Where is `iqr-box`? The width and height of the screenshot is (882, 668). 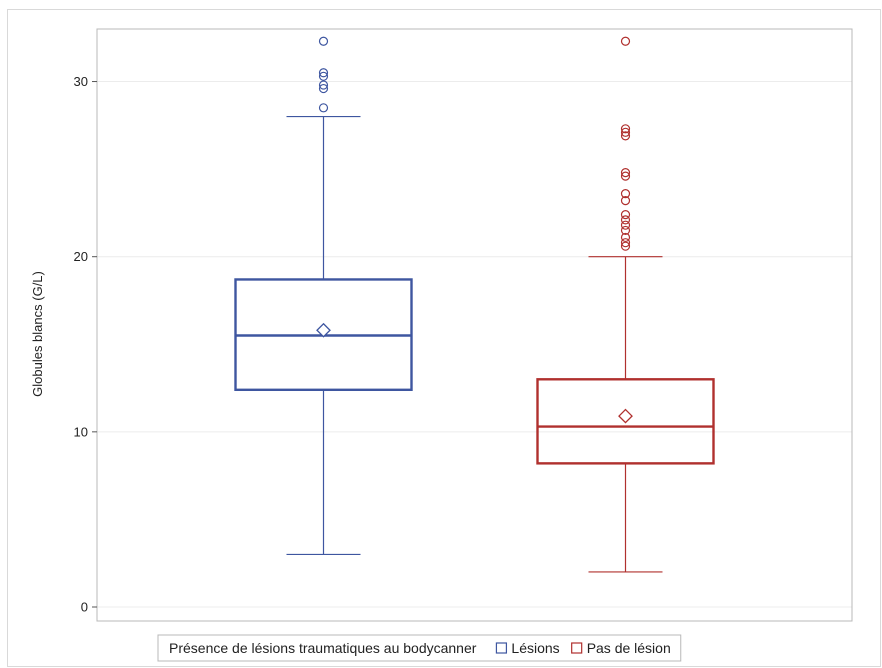 iqr-box is located at coordinates (625, 421).